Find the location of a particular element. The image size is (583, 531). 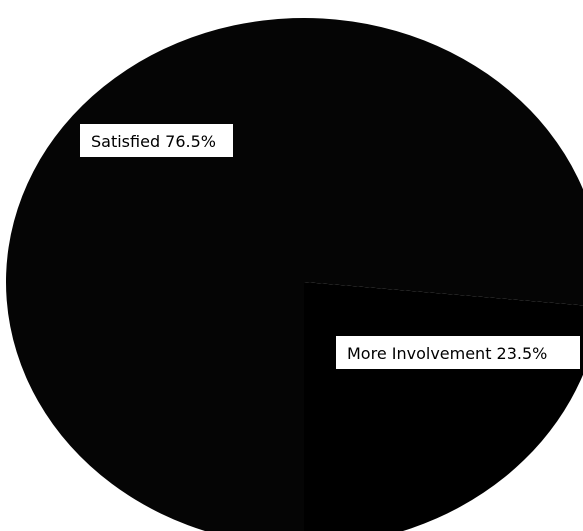

slice-label-more-involvement-background is located at coordinates (458, 352).